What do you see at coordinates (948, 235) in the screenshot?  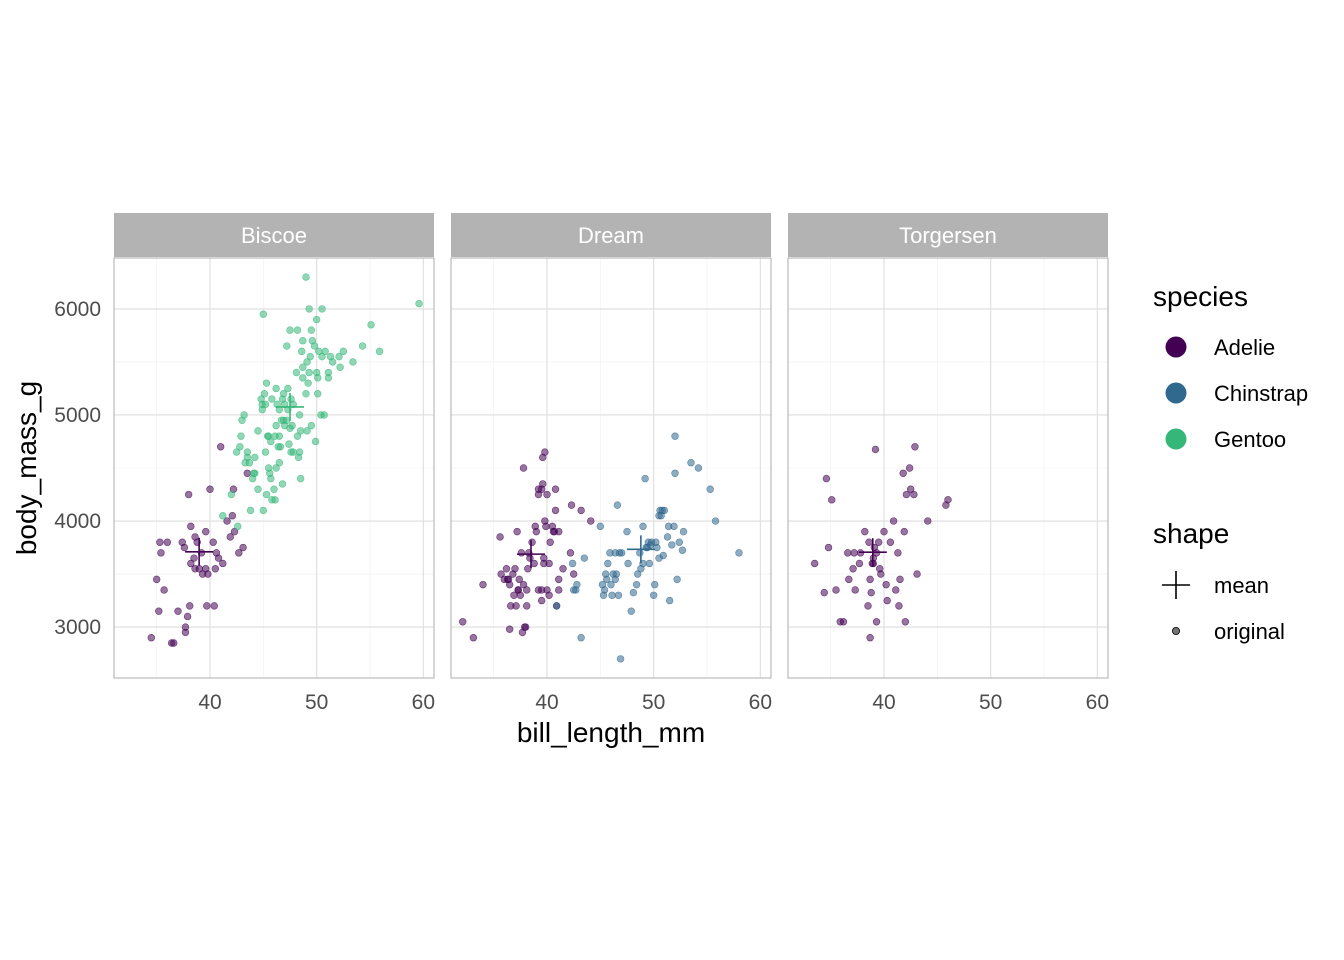 I see `strip-label-torgersen: Torgersen` at bounding box center [948, 235].